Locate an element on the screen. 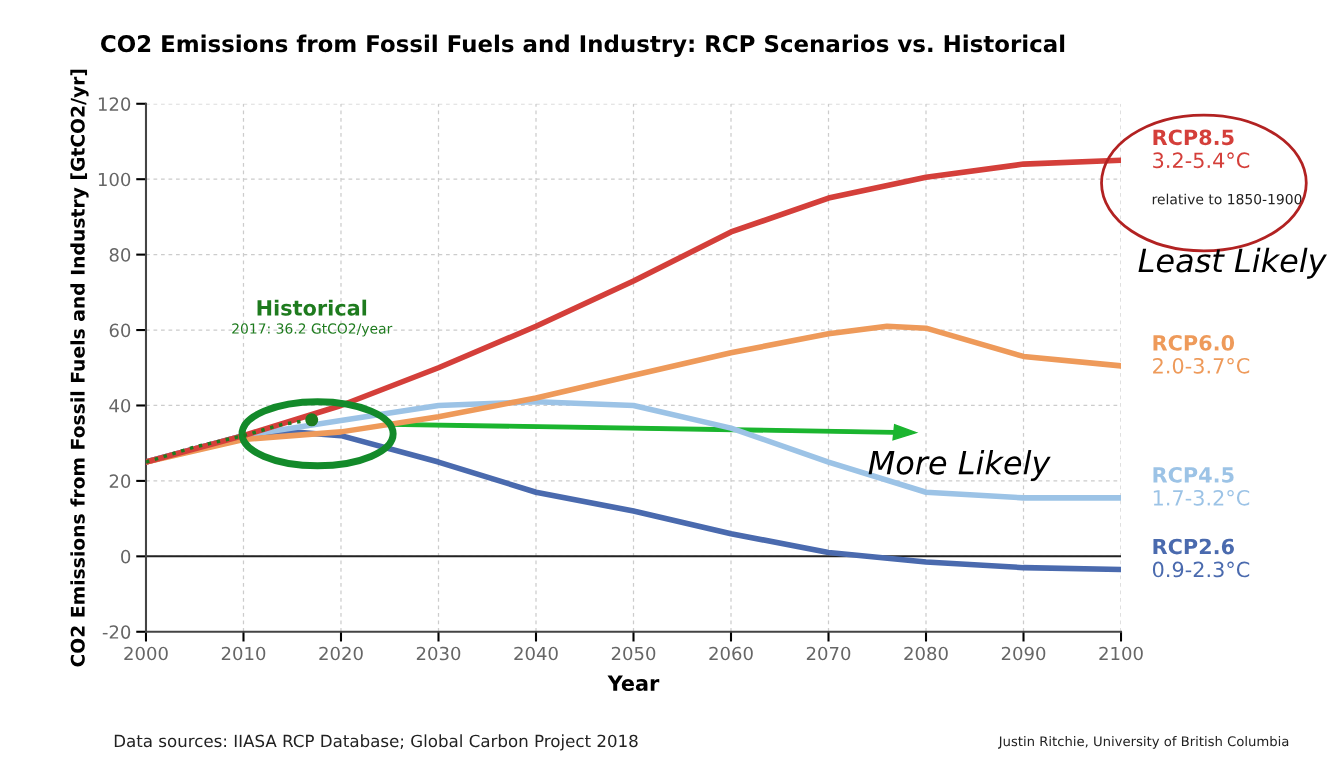 Image resolution: width=1332 pixels, height=763 pixels. x-tick-label: 2030 is located at coordinates (438, 653).